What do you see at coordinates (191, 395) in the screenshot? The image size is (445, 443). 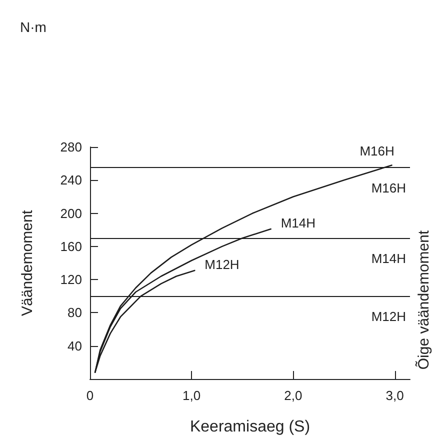 I see `x-tick-label: 1,0` at bounding box center [191, 395].